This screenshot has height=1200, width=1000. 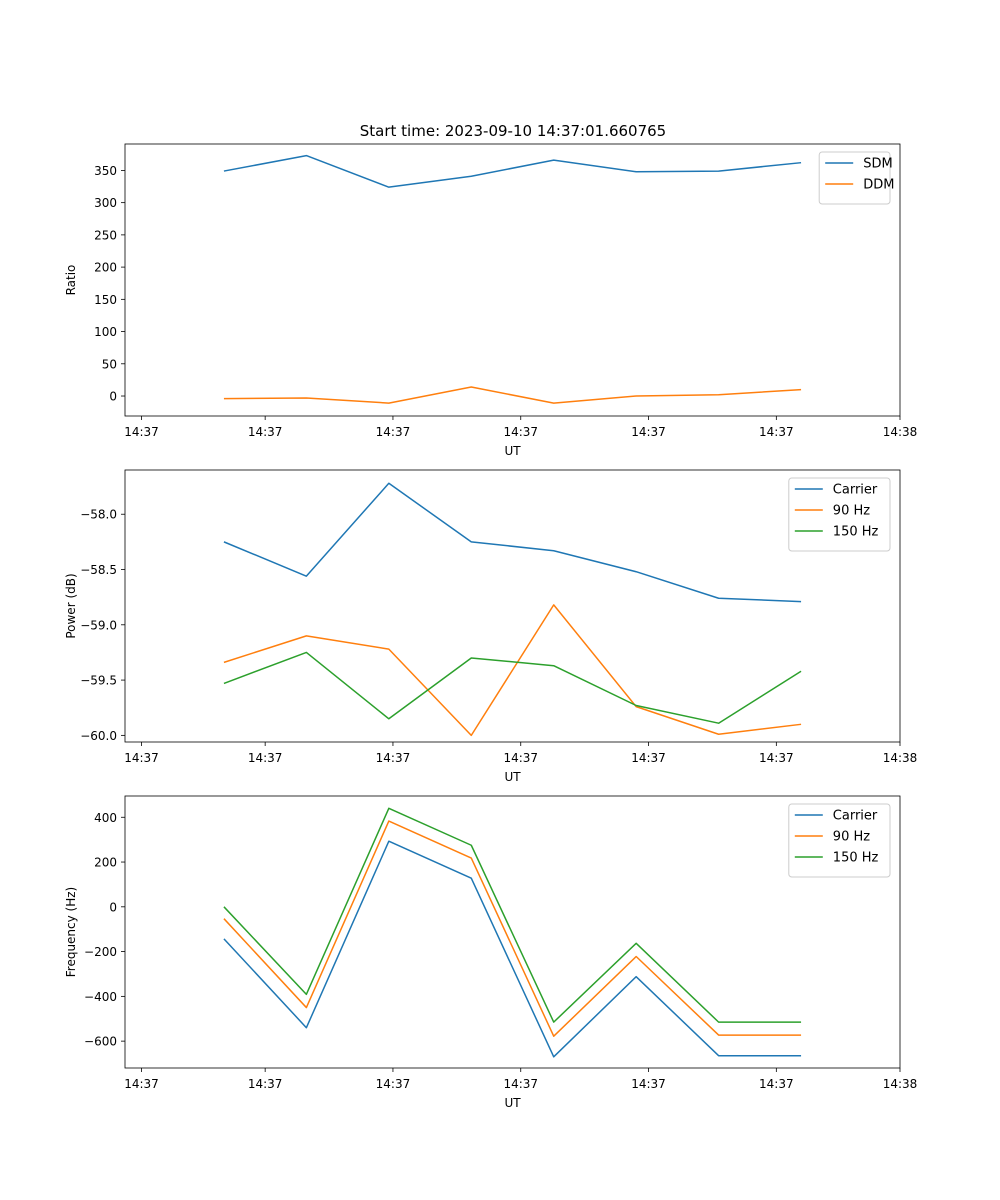 What do you see at coordinates (513, 131) in the screenshot?
I see `figure-title: Start time: 2023-09-10 14:37:01.660765` at bounding box center [513, 131].